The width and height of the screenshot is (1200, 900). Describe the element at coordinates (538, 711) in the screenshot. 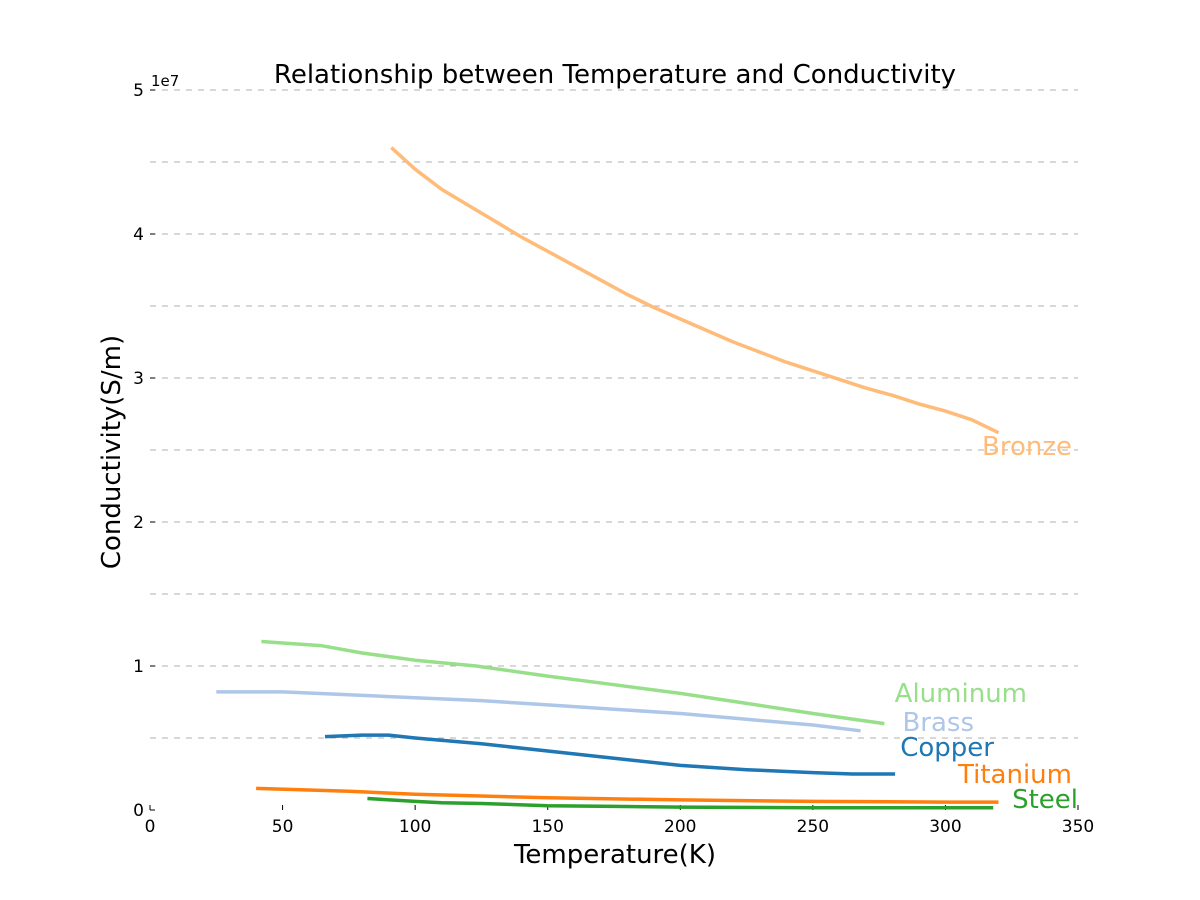

I see `series-line-brass` at that location.